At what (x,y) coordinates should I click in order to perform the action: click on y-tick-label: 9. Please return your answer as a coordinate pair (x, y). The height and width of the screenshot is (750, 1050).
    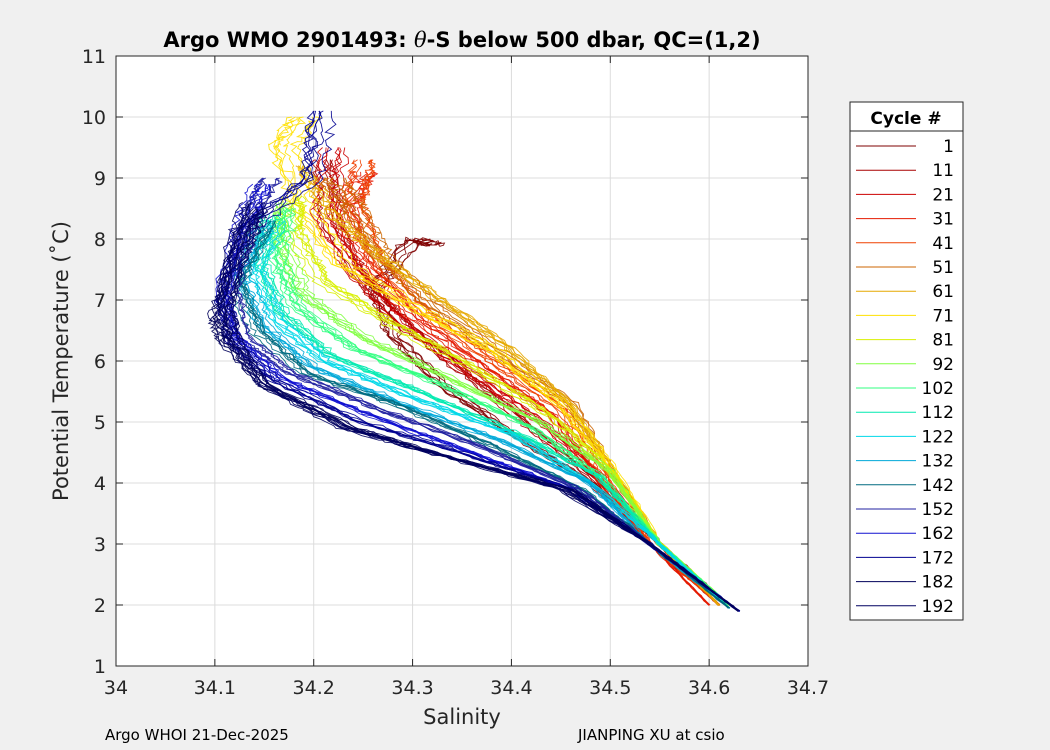
    Looking at the image, I should click on (100, 179).